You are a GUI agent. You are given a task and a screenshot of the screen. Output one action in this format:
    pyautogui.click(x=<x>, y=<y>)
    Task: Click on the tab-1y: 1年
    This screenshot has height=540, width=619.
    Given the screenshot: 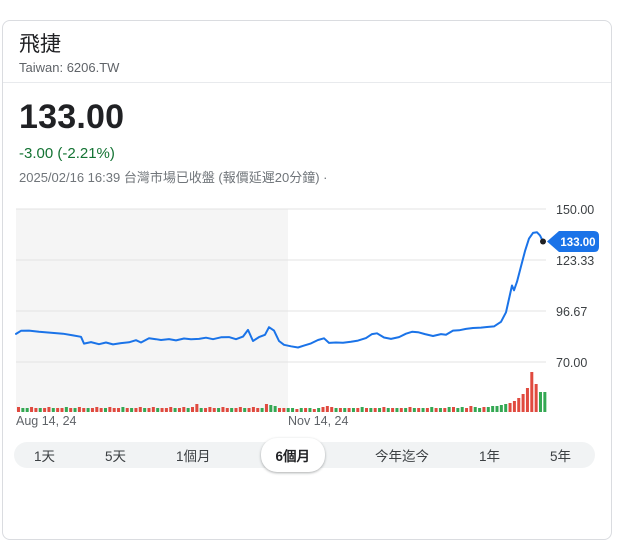 What is the action you would take?
    pyautogui.click(x=489, y=456)
    